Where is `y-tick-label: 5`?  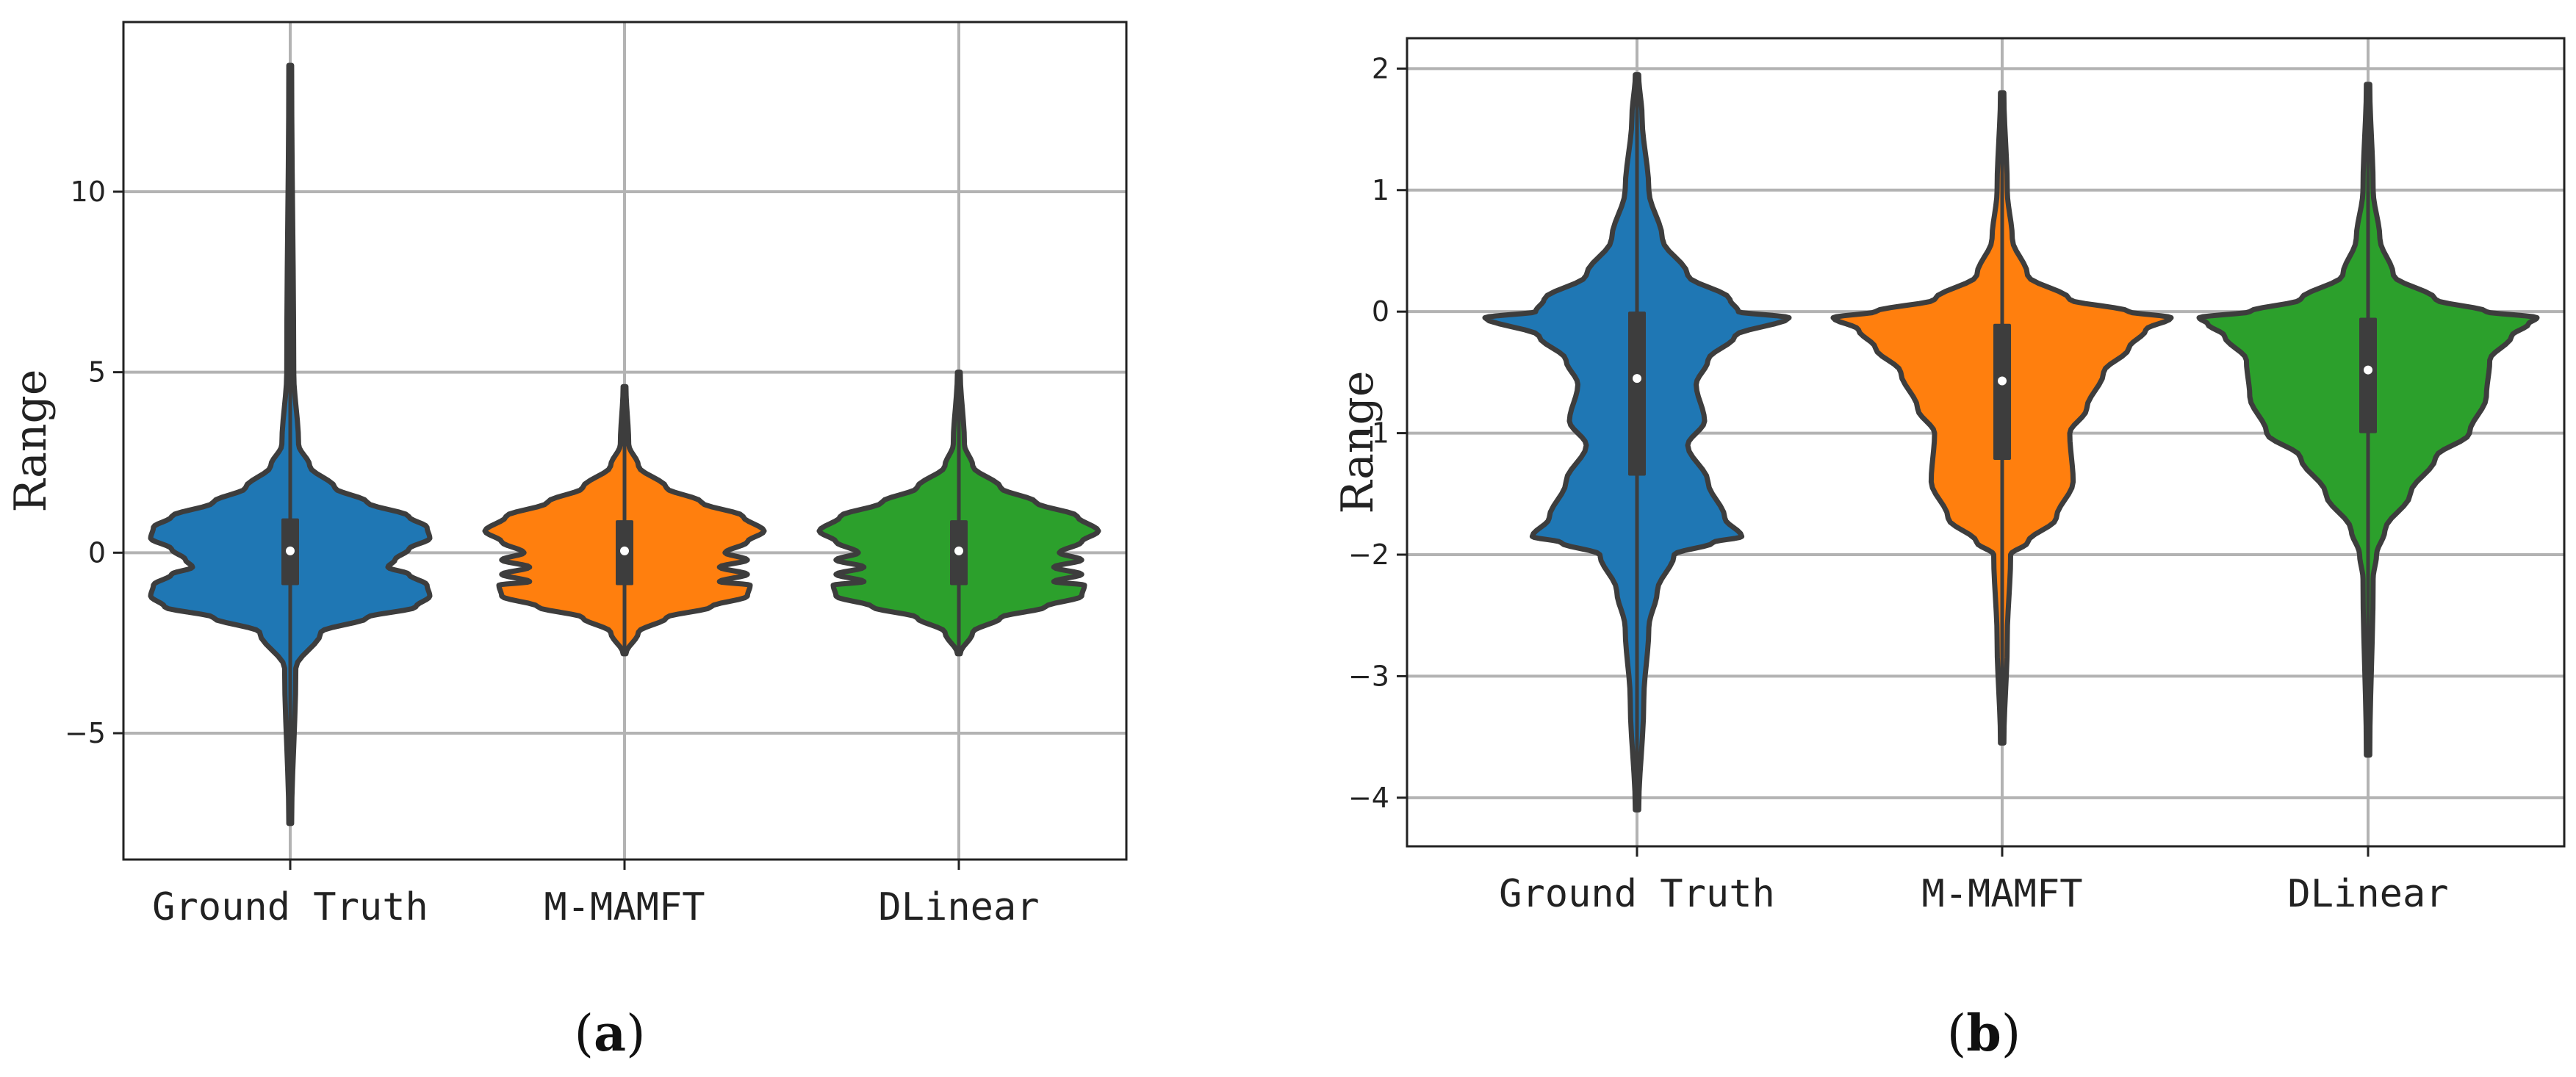
y-tick-label: 5 is located at coordinates (97, 372).